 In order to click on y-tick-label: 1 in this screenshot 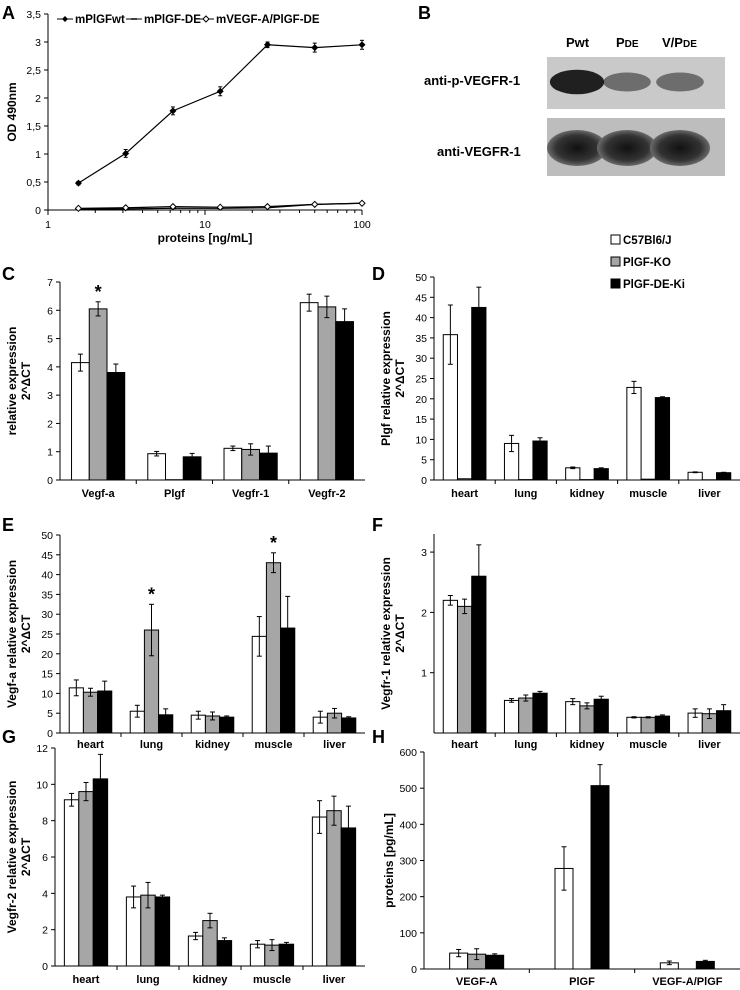, I will do `click(424, 674)`.